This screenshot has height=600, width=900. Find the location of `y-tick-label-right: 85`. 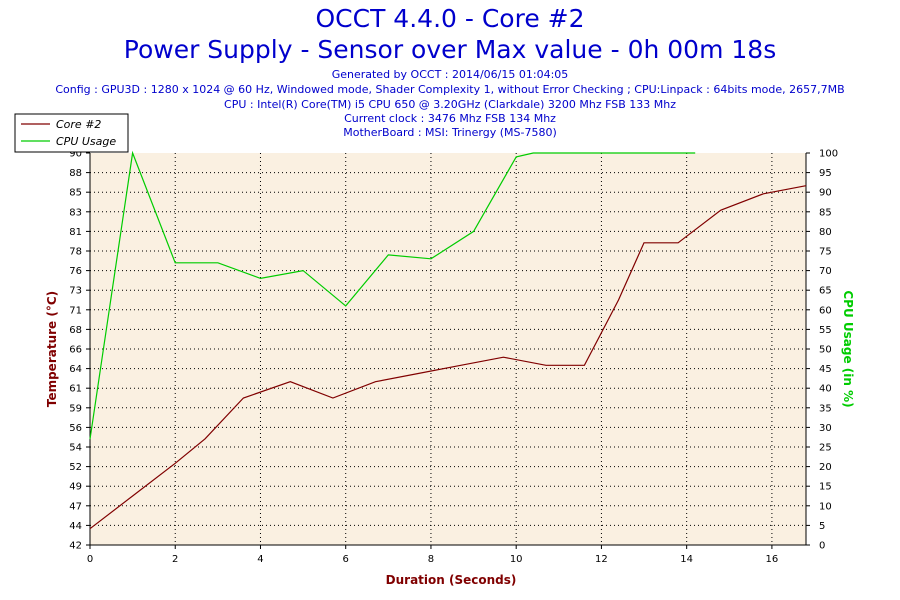

y-tick-label-right: 85 is located at coordinates (825, 212).